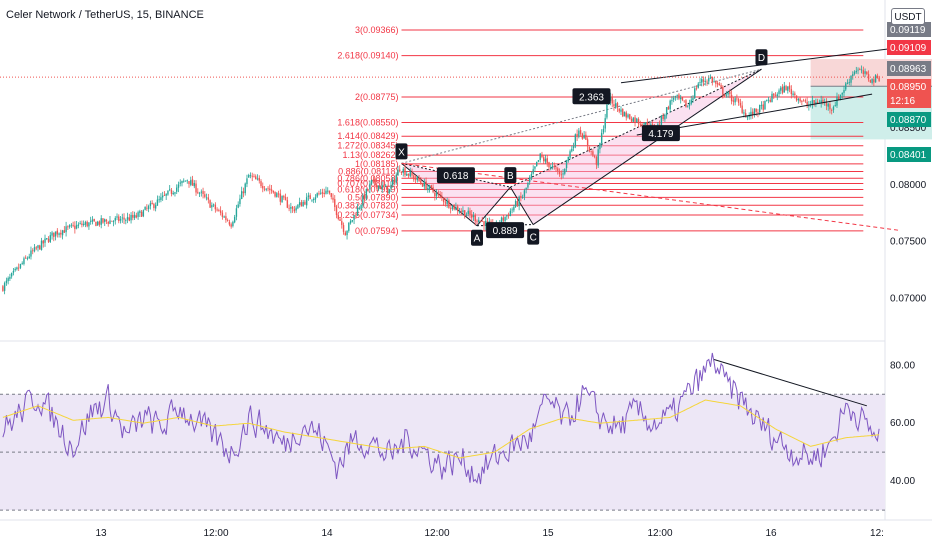 This screenshot has height=550, width=932. Describe the element at coordinates (367, 184) in the screenshot. I see `fib-level-label: 0.707(0.08012)` at that location.